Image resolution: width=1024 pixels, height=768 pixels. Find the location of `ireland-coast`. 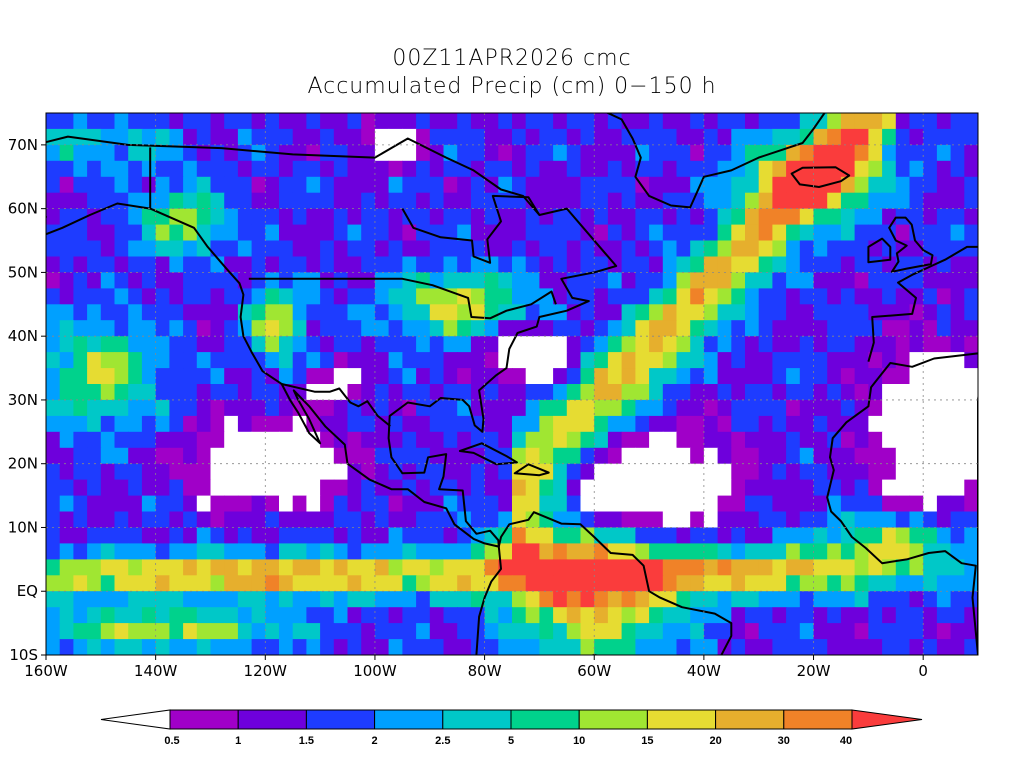

ireland-coast is located at coordinates (879, 250).